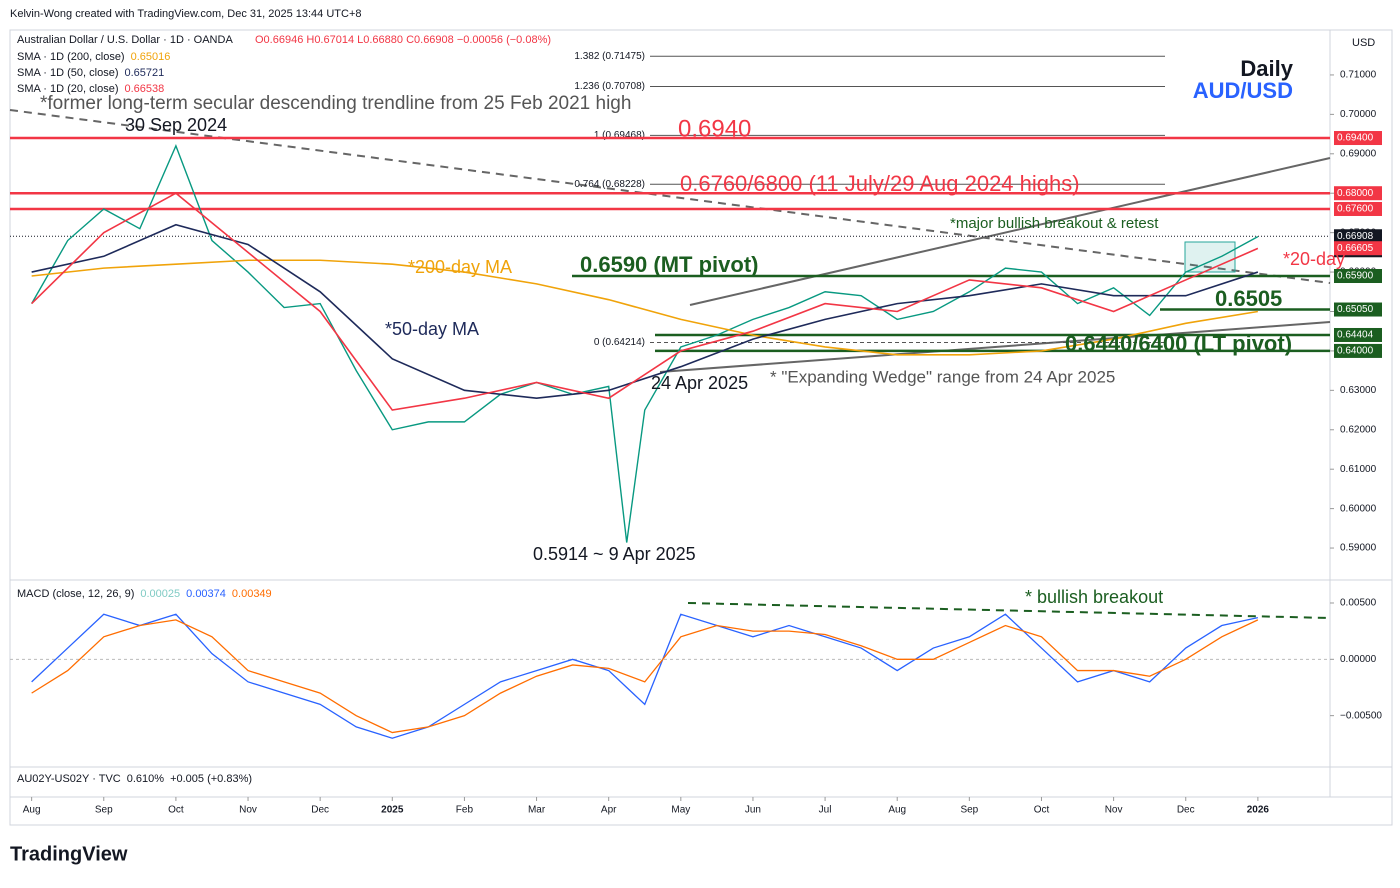  Describe the element at coordinates (1248, 298) in the screenshot. I see `annotation: 0.6505` at that location.